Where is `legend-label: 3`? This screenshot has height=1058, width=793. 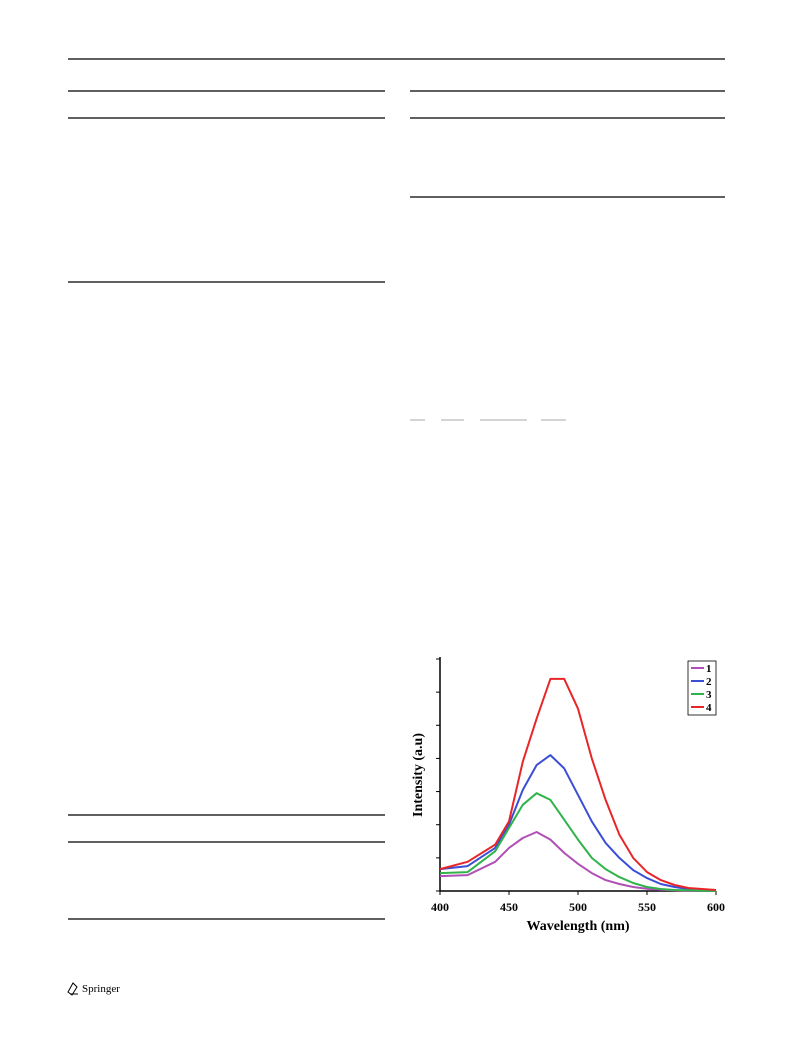
legend-label: 3 is located at coordinates (709, 695).